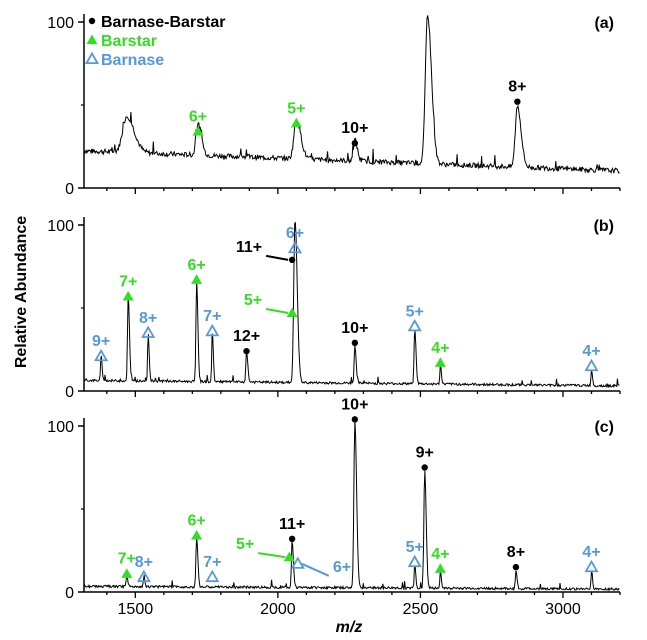 The width and height of the screenshot is (647, 640). What do you see at coordinates (132, 60) in the screenshot?
I see `legend-entry: Barnase` at bounding box center [132, 60].